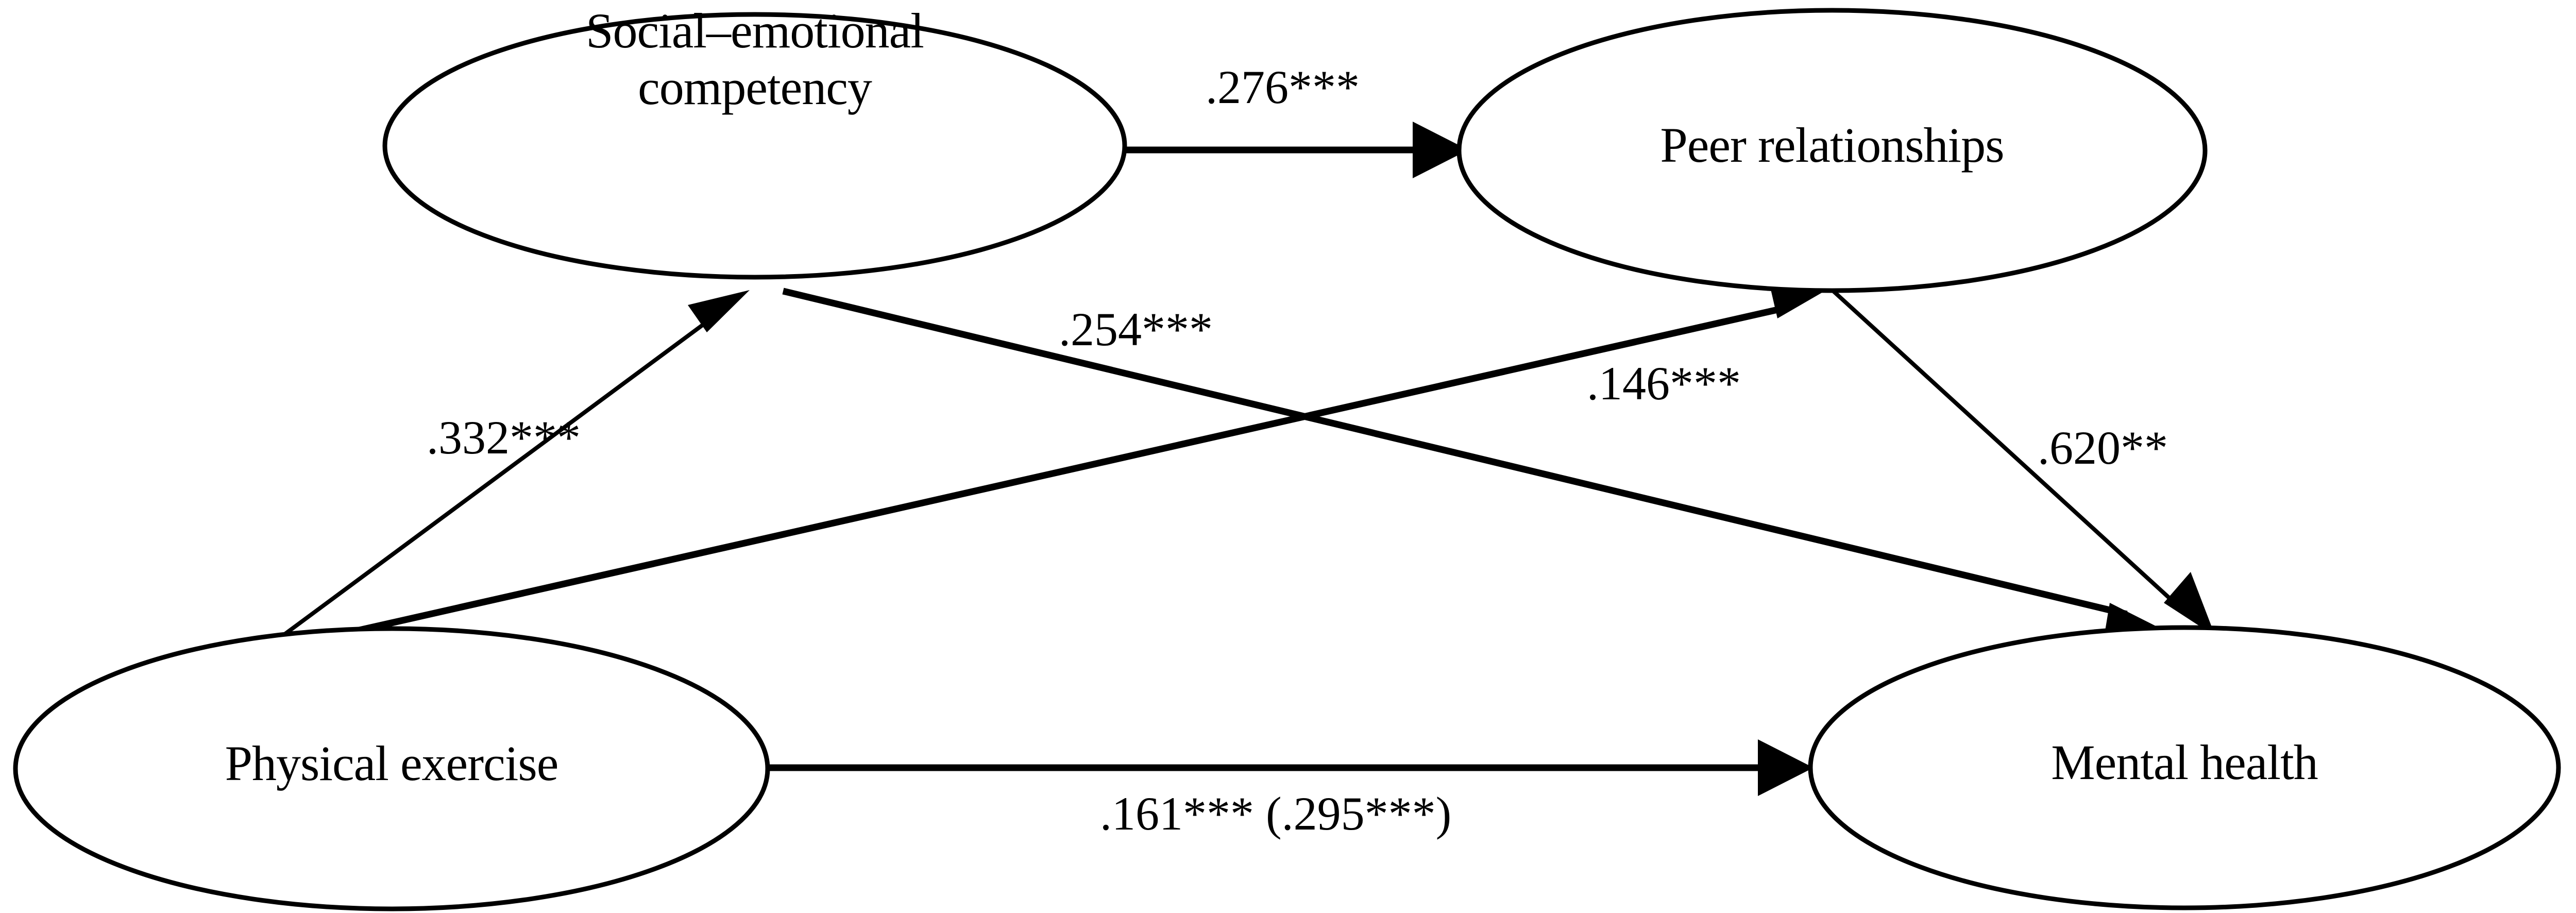 The height and width of the screenshot is (913, 2576). Describe the element at coordinates (2103, 448) in the screenshot. I see `coefficient-label-peer-to-mentalhealth: .620**` at that location.